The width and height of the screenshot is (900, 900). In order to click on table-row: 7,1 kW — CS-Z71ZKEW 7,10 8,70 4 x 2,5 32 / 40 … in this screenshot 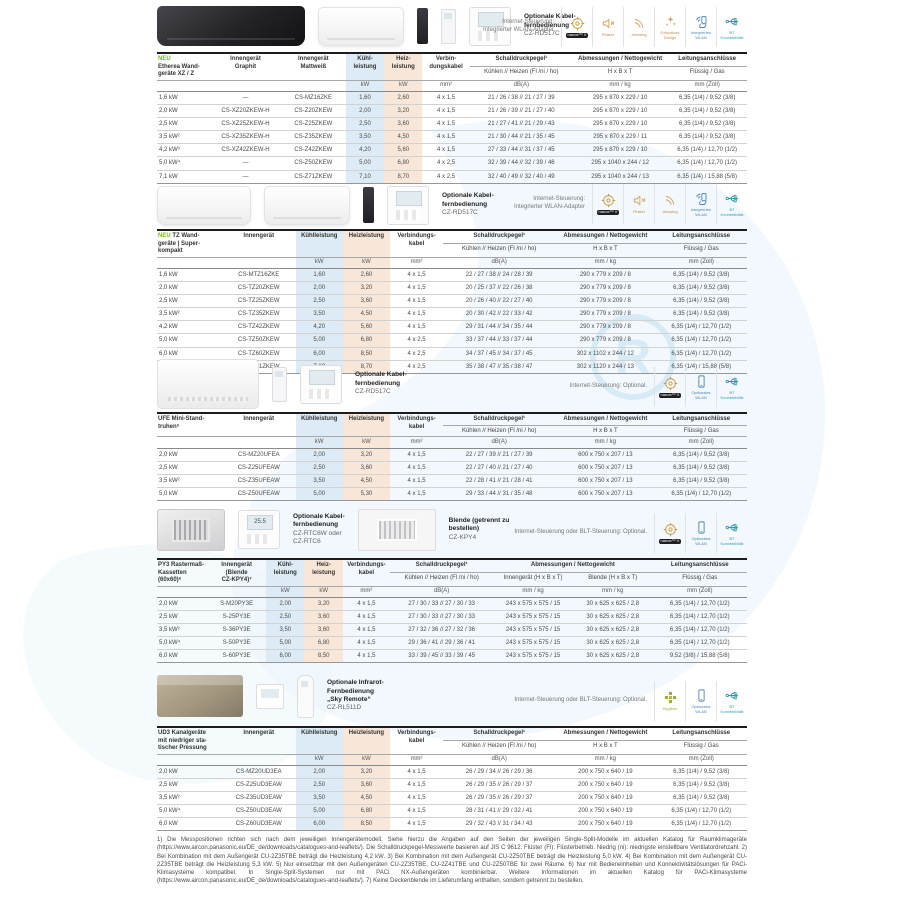, I will do `click(452, 177)`.